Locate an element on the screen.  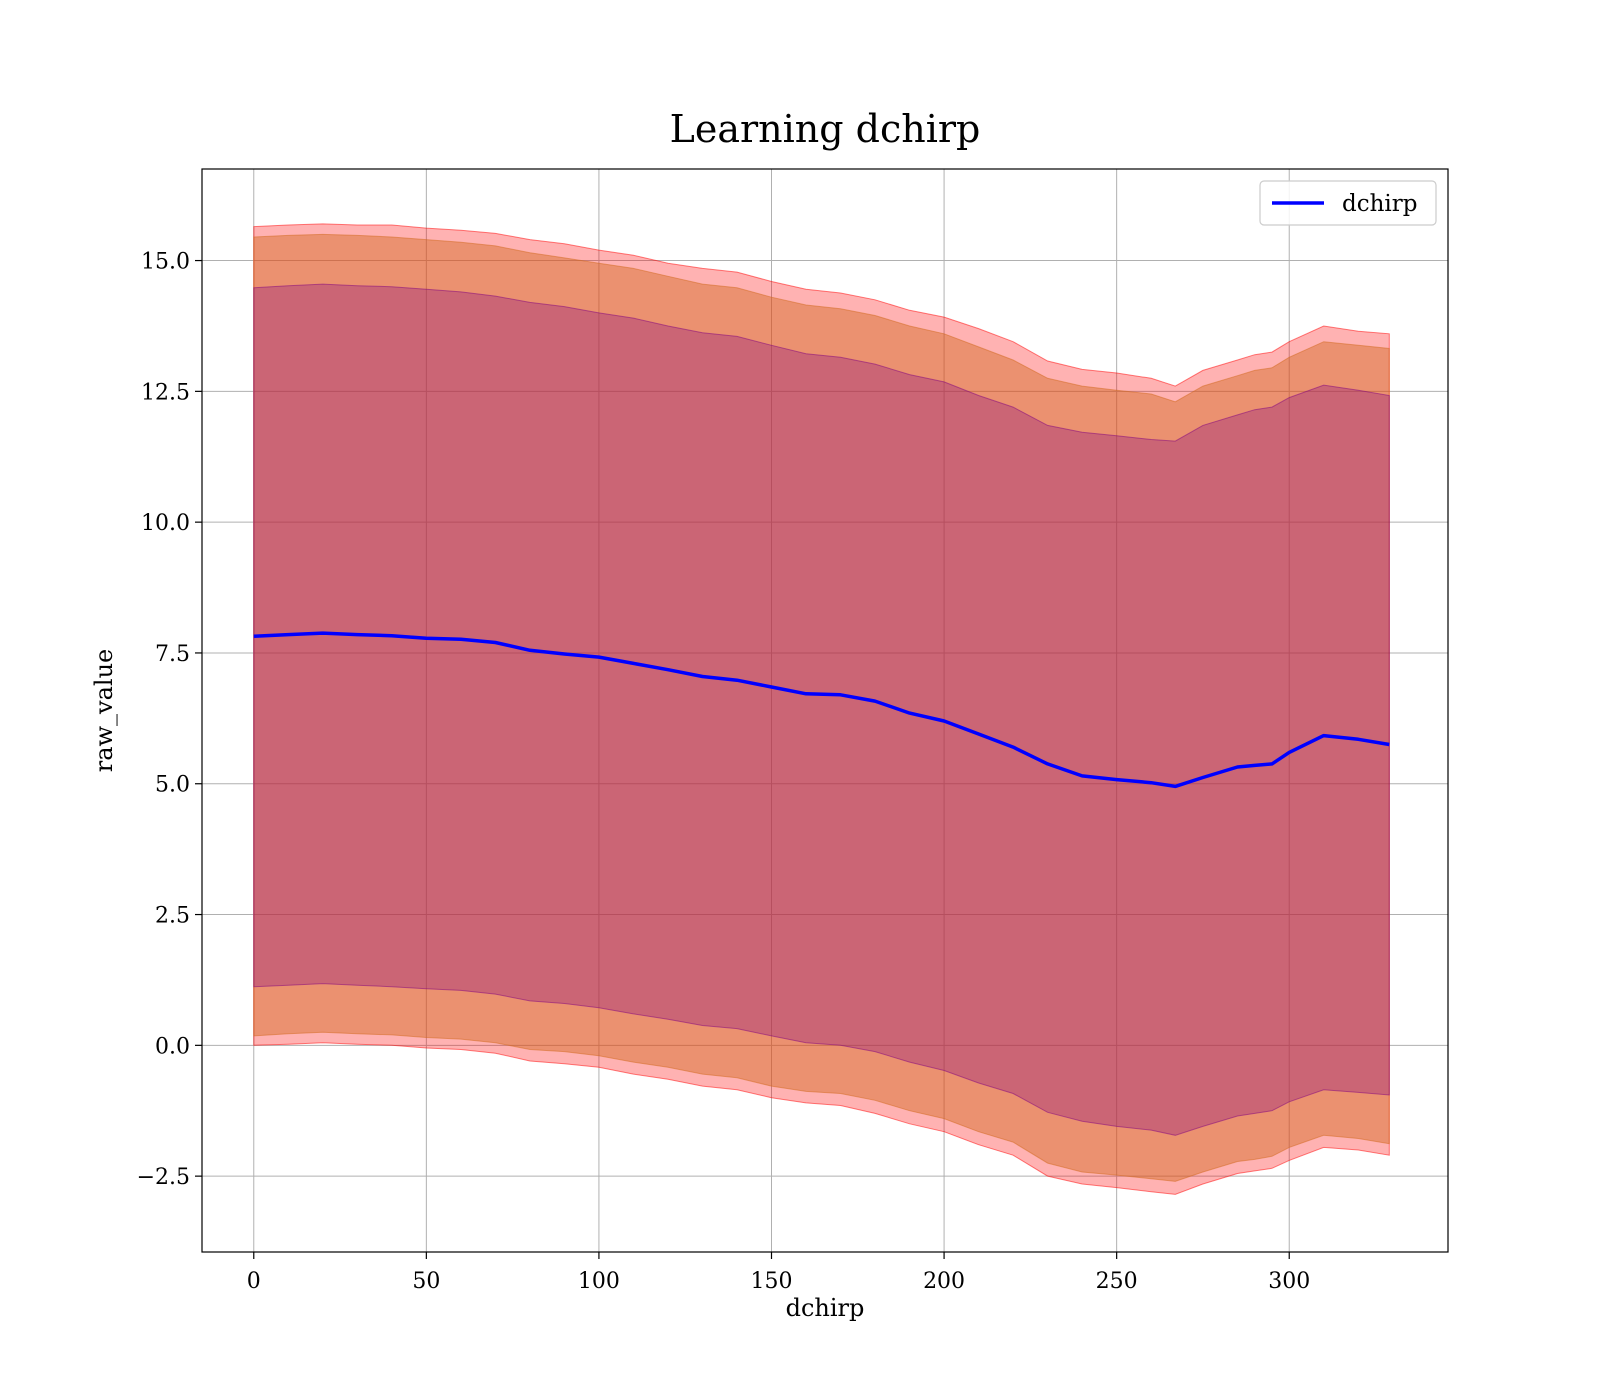
x-axis-label: dchirp is located at coordinates (825, 1308).